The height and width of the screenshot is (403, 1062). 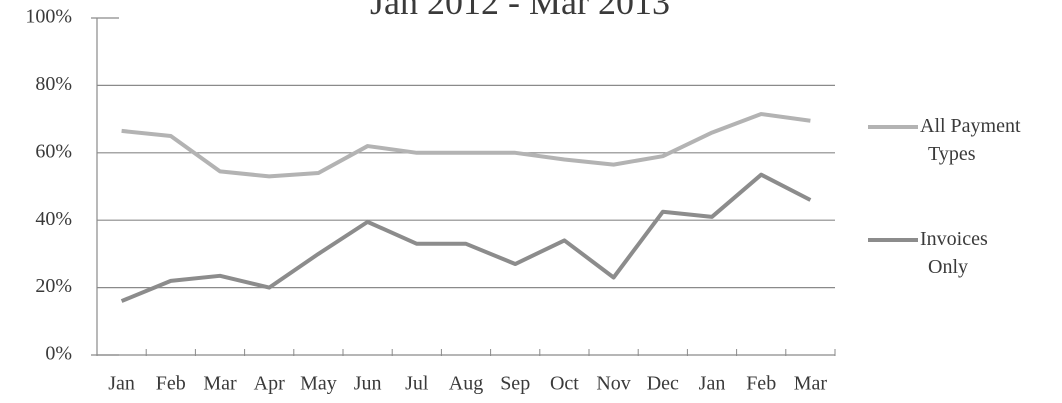 What do you see at coordinates (466, 384) in the screenshot?
I see `x-tick-label: Aug` at bounding box center [466, 384].